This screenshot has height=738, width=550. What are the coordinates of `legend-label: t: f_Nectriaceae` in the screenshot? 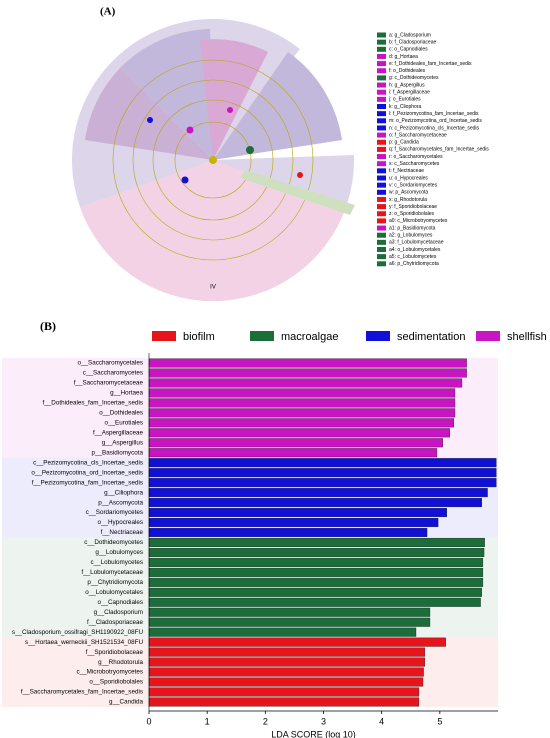 It's located at (406, 171).